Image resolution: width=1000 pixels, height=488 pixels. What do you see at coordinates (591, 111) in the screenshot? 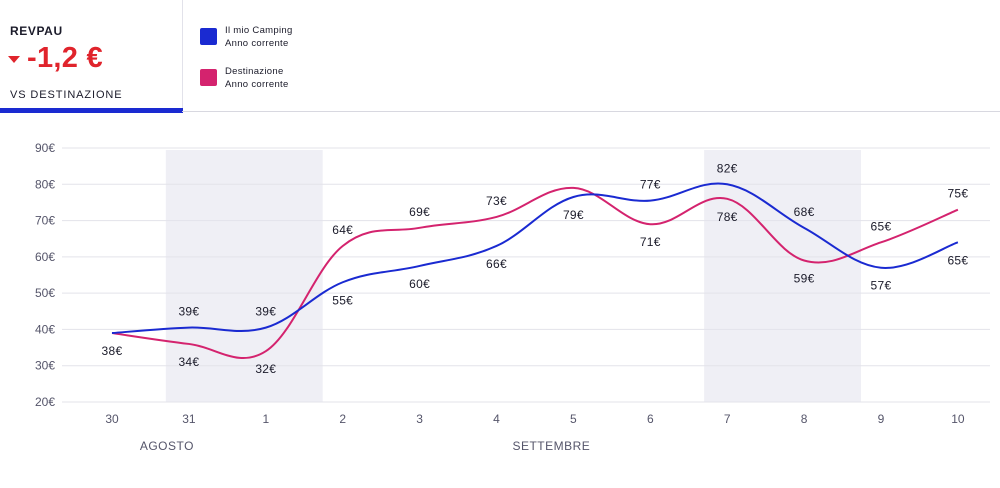
I see `header-divider` at bounding box center [591, 111].